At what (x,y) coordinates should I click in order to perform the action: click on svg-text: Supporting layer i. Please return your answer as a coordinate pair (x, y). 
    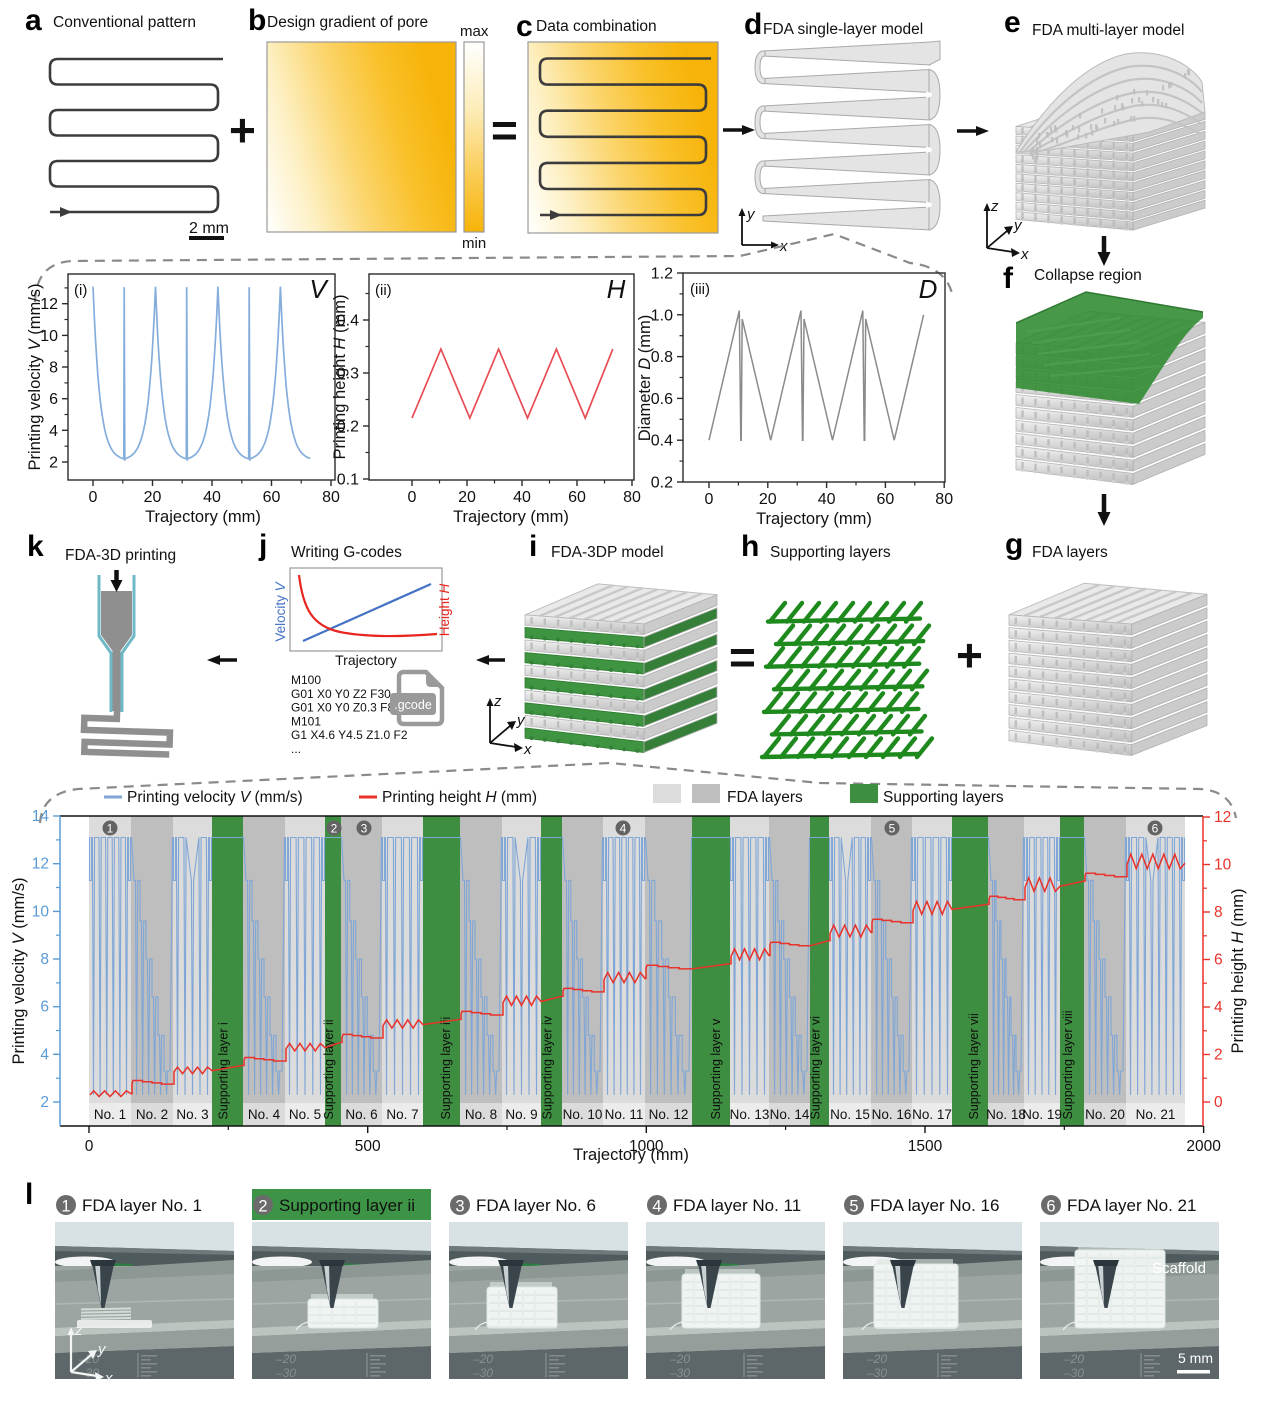
    Looking at the image, I should click on (224, 1070).